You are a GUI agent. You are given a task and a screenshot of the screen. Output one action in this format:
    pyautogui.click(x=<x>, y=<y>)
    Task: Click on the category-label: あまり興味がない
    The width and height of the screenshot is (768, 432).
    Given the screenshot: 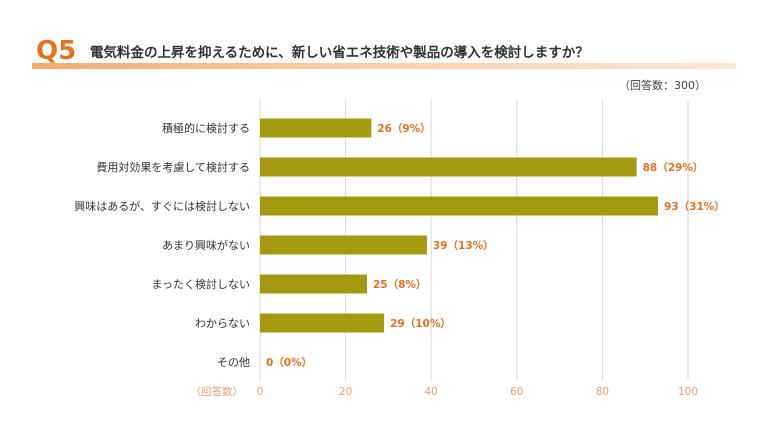 What is the action you would take?
    pyautogui.click(x=206, y=245)
    